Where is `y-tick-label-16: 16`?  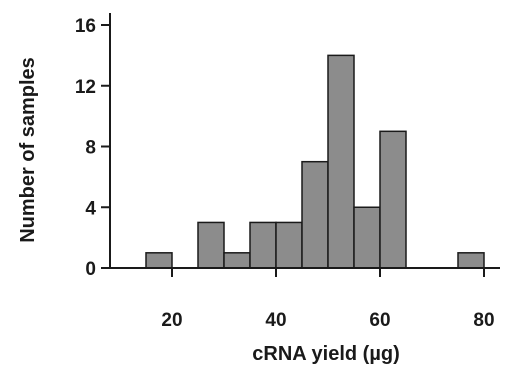 y-tick-label-16: 16 is located at coordinates (85, 26).